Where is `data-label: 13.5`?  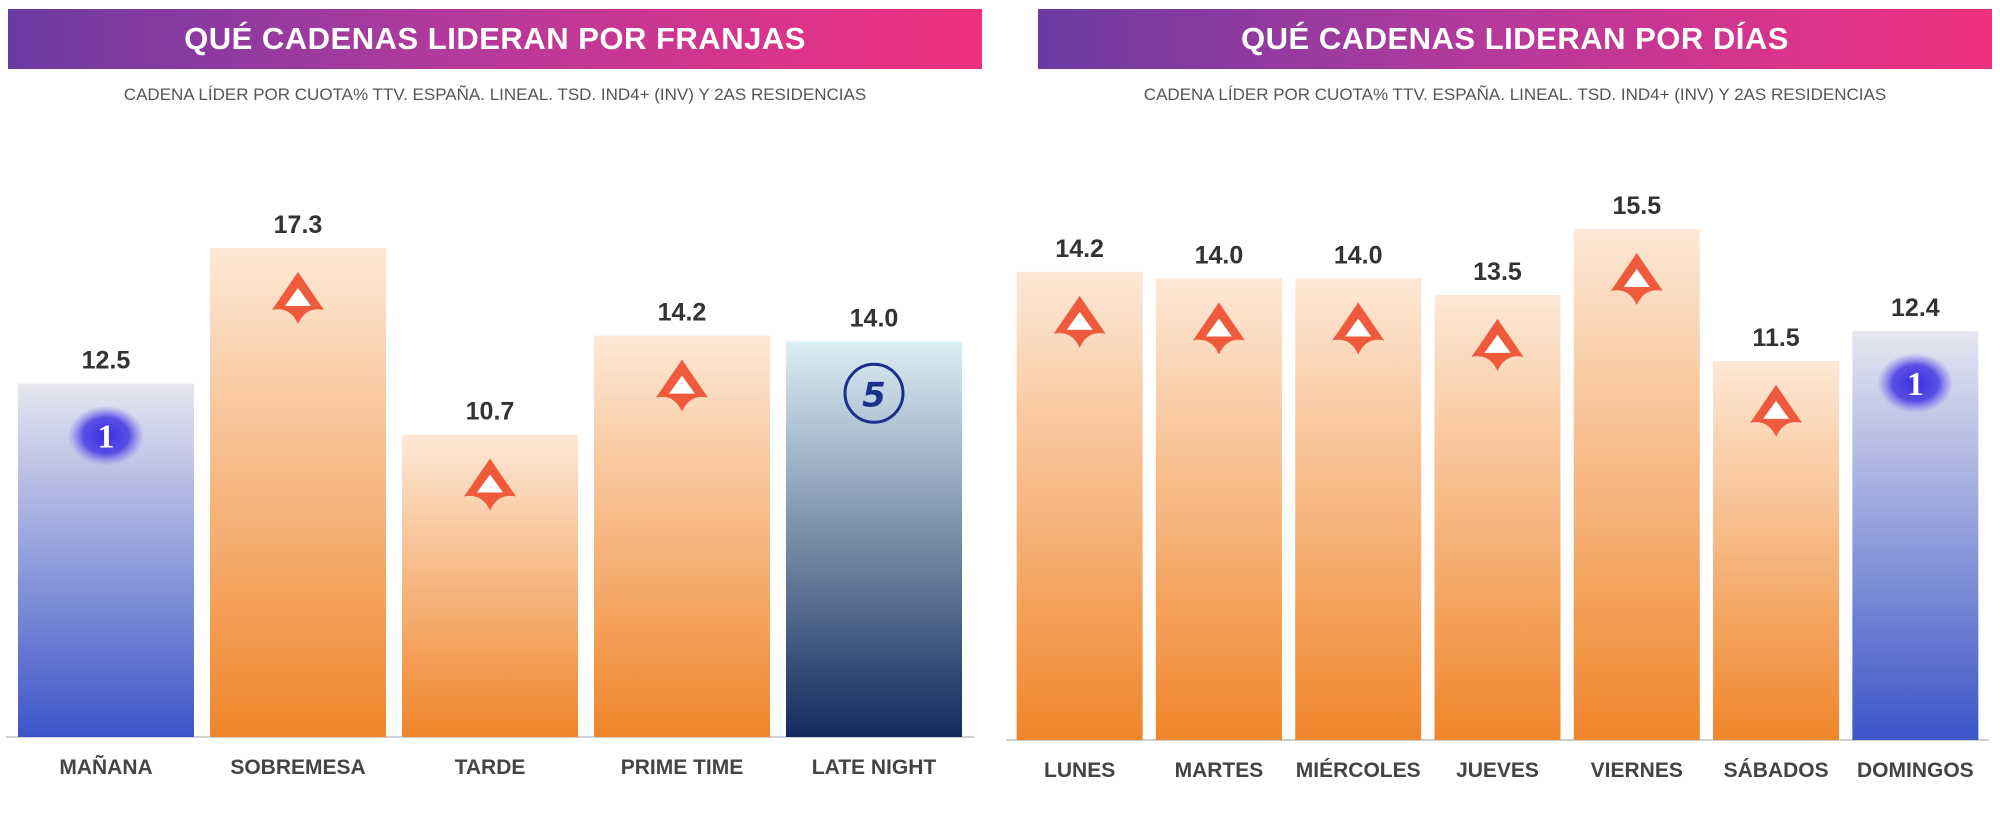
data-label: 13.5 is located at coordinates (1497, 272).